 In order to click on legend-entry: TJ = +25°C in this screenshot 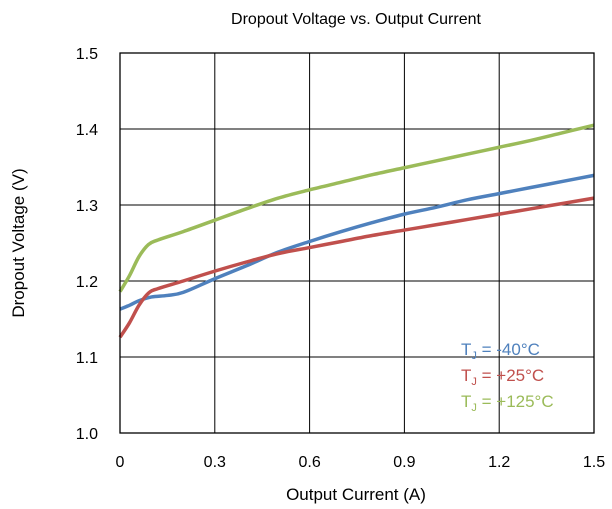, I will do `click(502, 377)`.